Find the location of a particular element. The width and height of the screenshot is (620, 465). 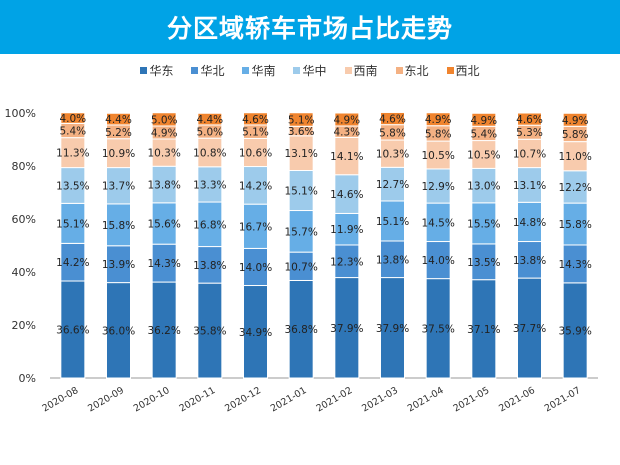

y-tick-label: 20% is located at coordinates (24, 325).